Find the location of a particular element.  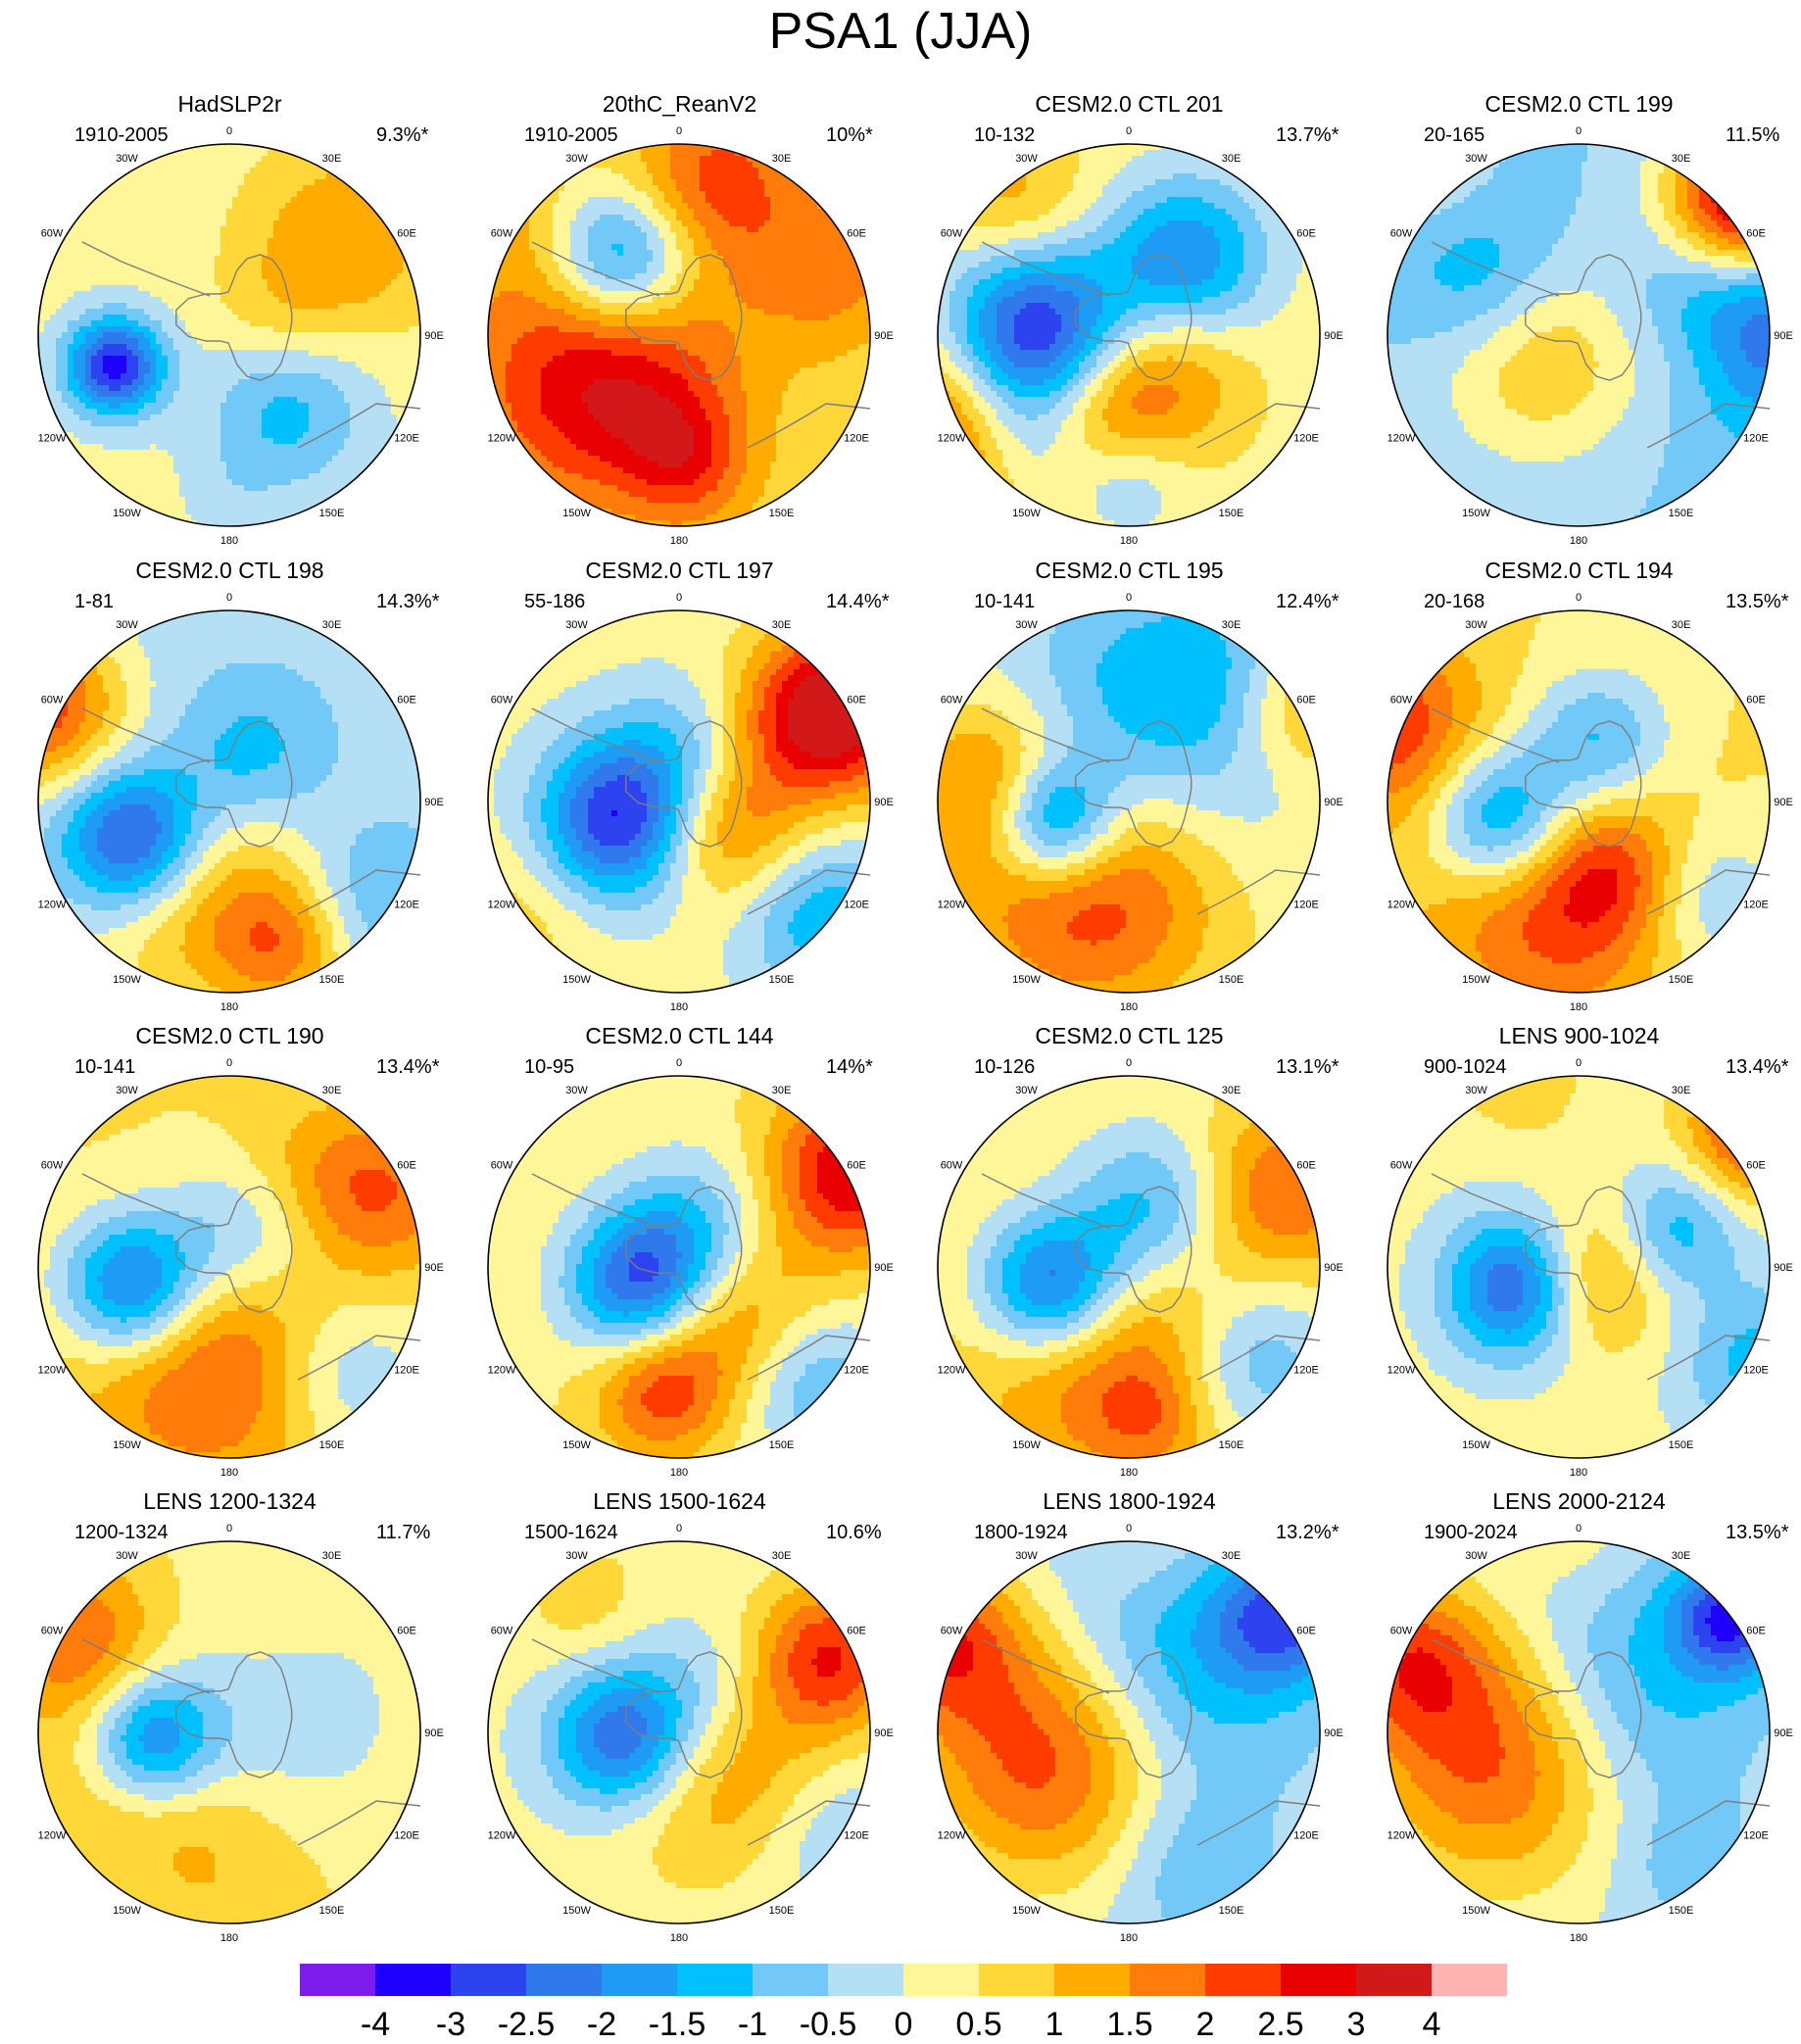

panel-variance: 14%* is located at coordinates (849, 1067).